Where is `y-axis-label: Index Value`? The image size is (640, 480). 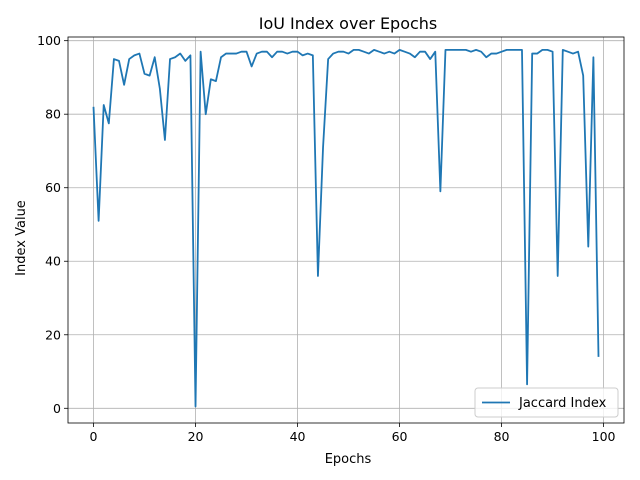 y-axis-label: Index Value is located at coordinates (21, 238).